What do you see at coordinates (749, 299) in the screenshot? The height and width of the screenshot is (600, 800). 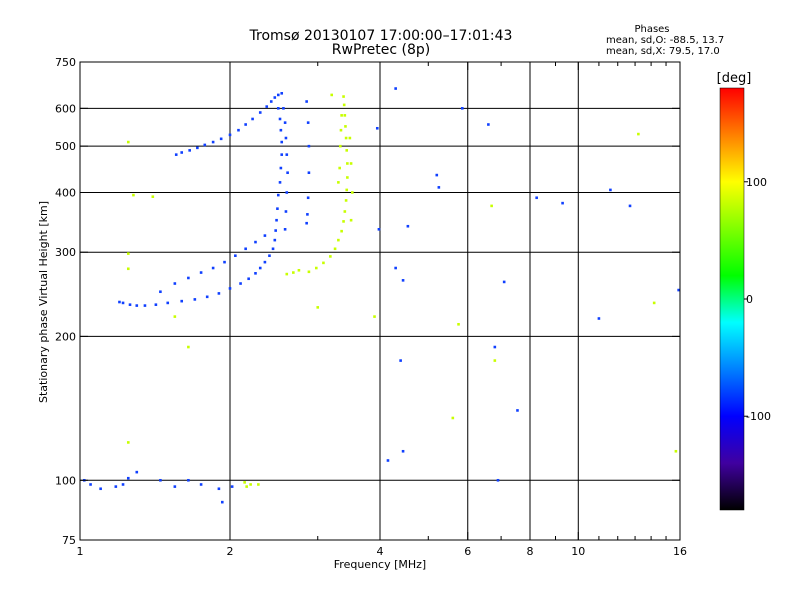 I see `colorbar-tick-label: 0` at bounding box center [749, 299].